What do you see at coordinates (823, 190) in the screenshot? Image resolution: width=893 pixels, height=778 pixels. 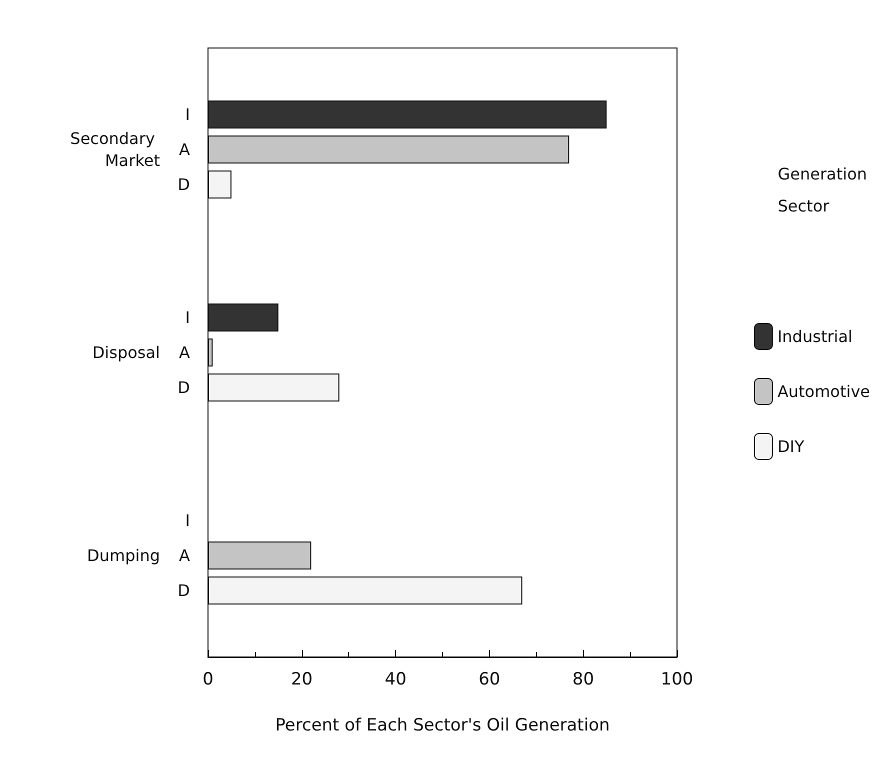 I see `legend-title: Generation Sector` at bounding box center [823, 190].